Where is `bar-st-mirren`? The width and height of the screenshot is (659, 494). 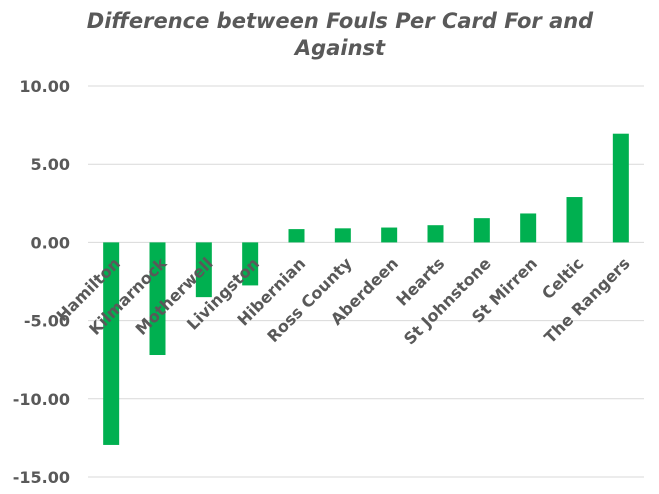 bar-st-mirren is located at coordinates (528, 228).